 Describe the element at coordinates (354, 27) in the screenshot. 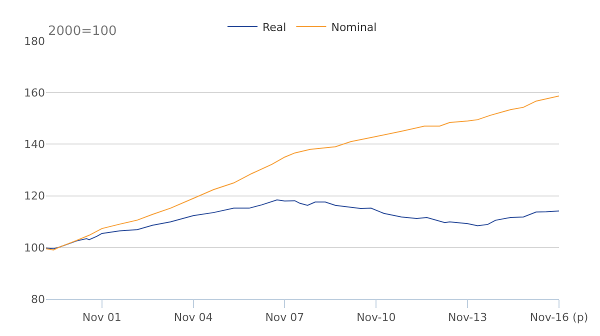

I see `legend-label: Nominal` at that location.